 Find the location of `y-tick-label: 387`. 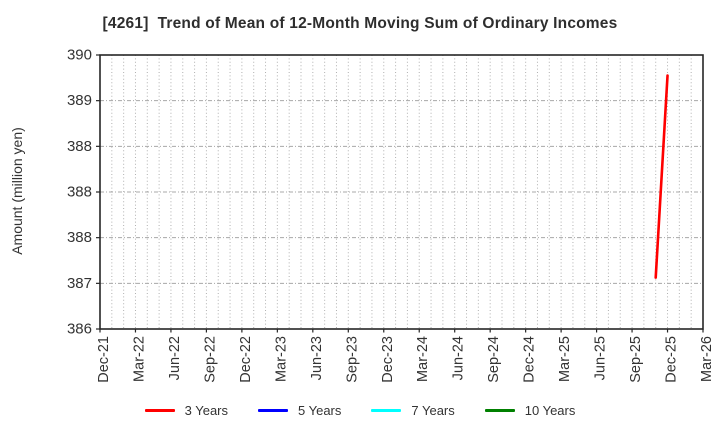

y-tick-label: 387 is located at coordinates (79, 283).